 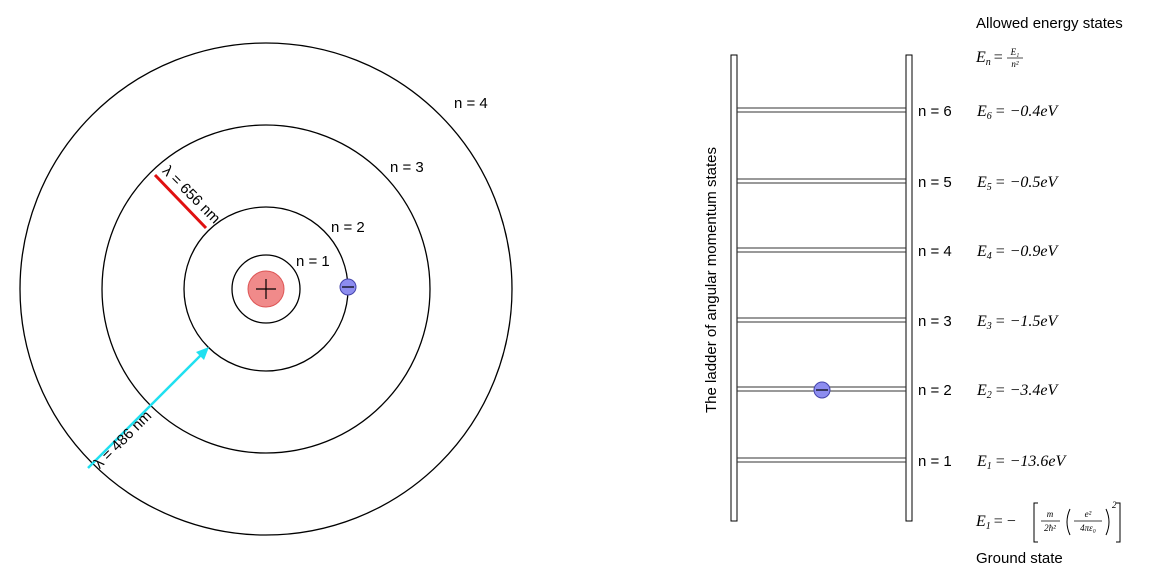 What do you see at coordinates (989, 395) in the screenshot?
I see `subscript: 2` at bounding box center [989, 395].